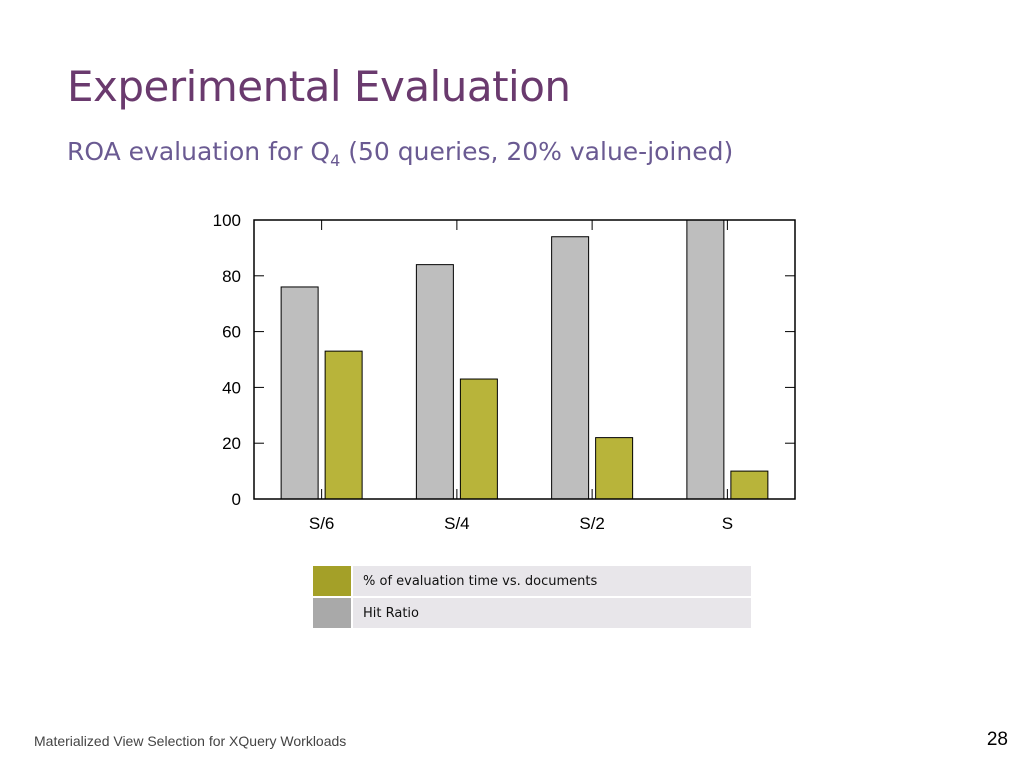  Describe the element at coordinates (592, 523) in the screenshot. I see `x-tick-label-2: S/2` at that location.